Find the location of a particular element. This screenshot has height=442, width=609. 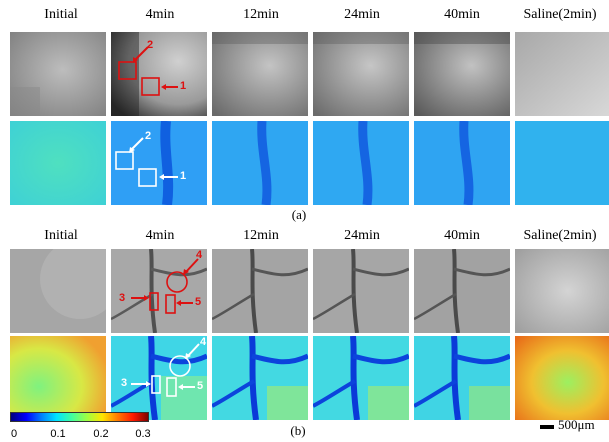

panel-b-gray-4min is located at coordinates (159, 291).